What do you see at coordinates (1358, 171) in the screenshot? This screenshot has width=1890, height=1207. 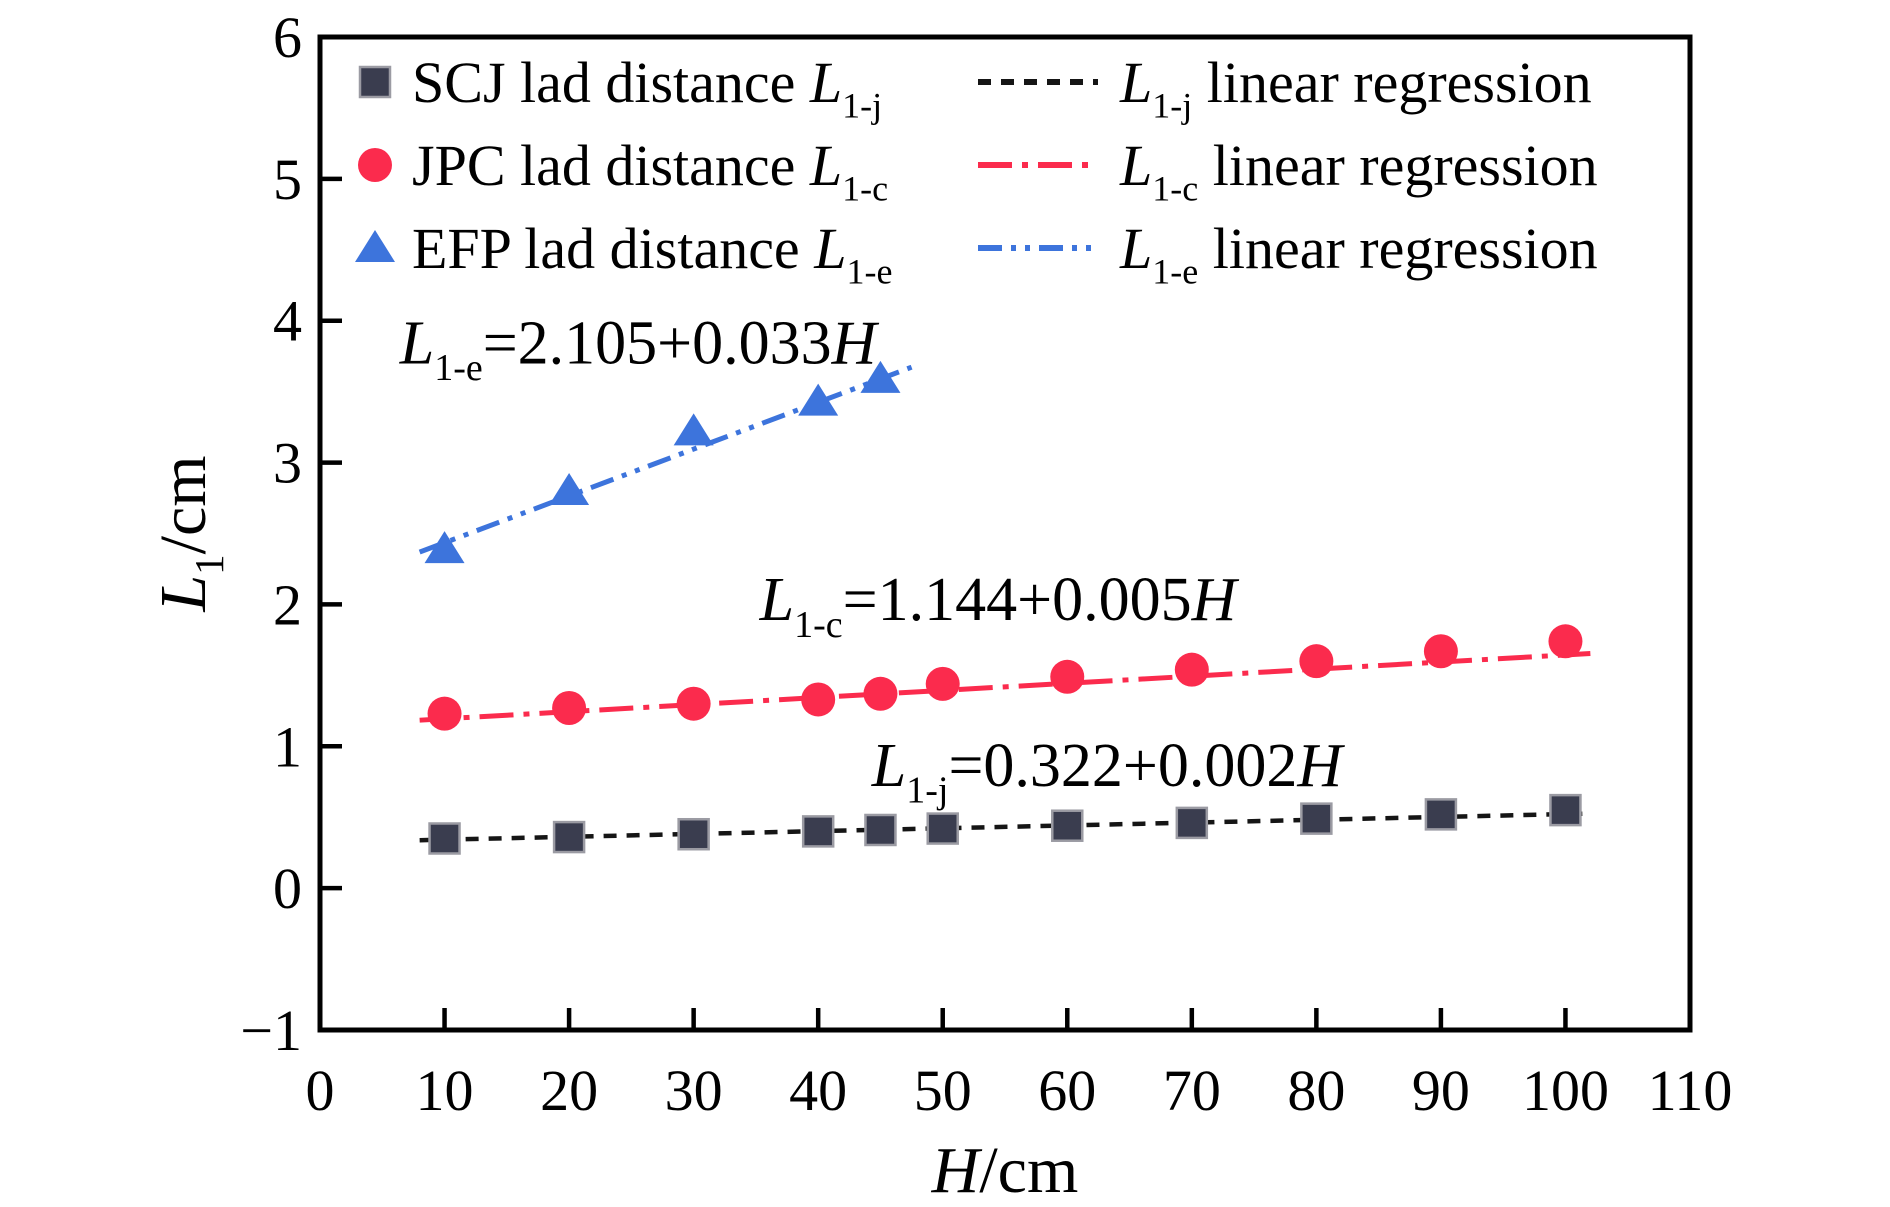 I see `jpc-legend-line-label: L1-c linear regression` at bounding box center [1358, 171].